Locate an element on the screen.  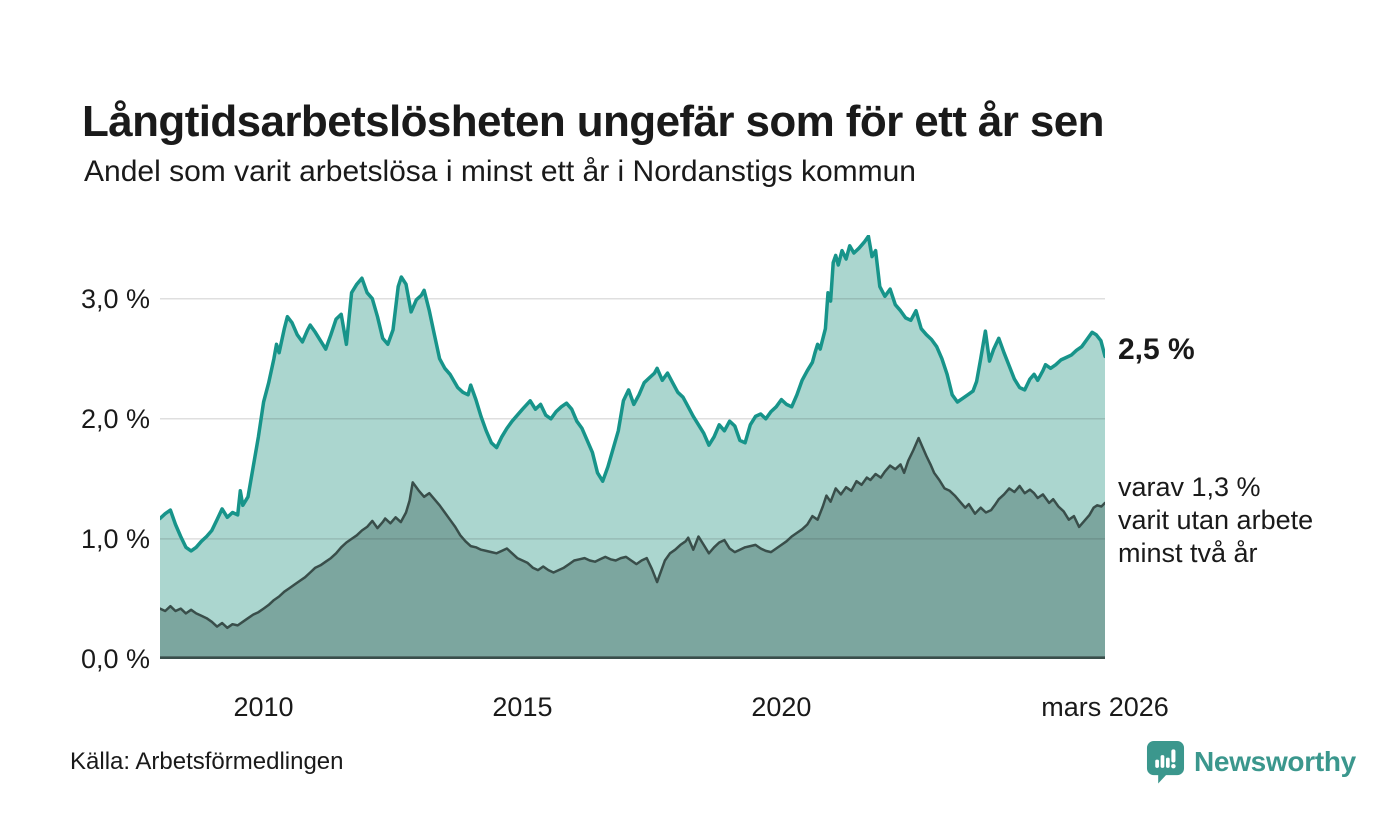
y-tick-label: 3,0 % is located at coordinates (115, 298).